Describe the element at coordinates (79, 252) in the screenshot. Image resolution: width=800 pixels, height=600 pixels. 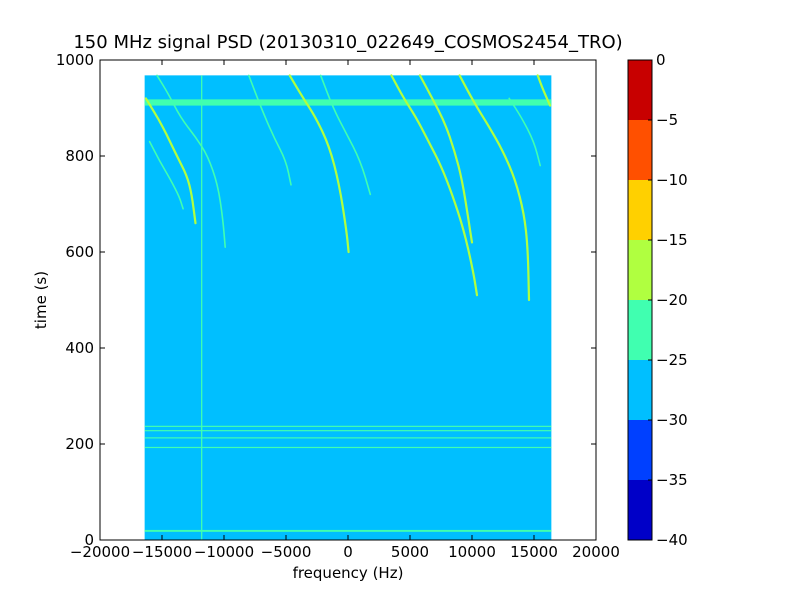
I see `y-tick-label: 600` at that location.